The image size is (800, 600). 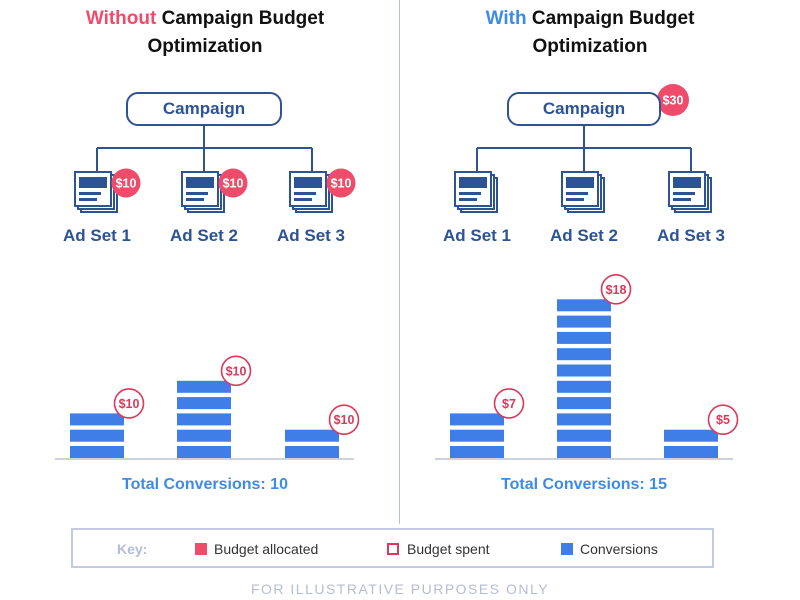 I want to click on left-title-accent: Without, so click(x=121, y=18).